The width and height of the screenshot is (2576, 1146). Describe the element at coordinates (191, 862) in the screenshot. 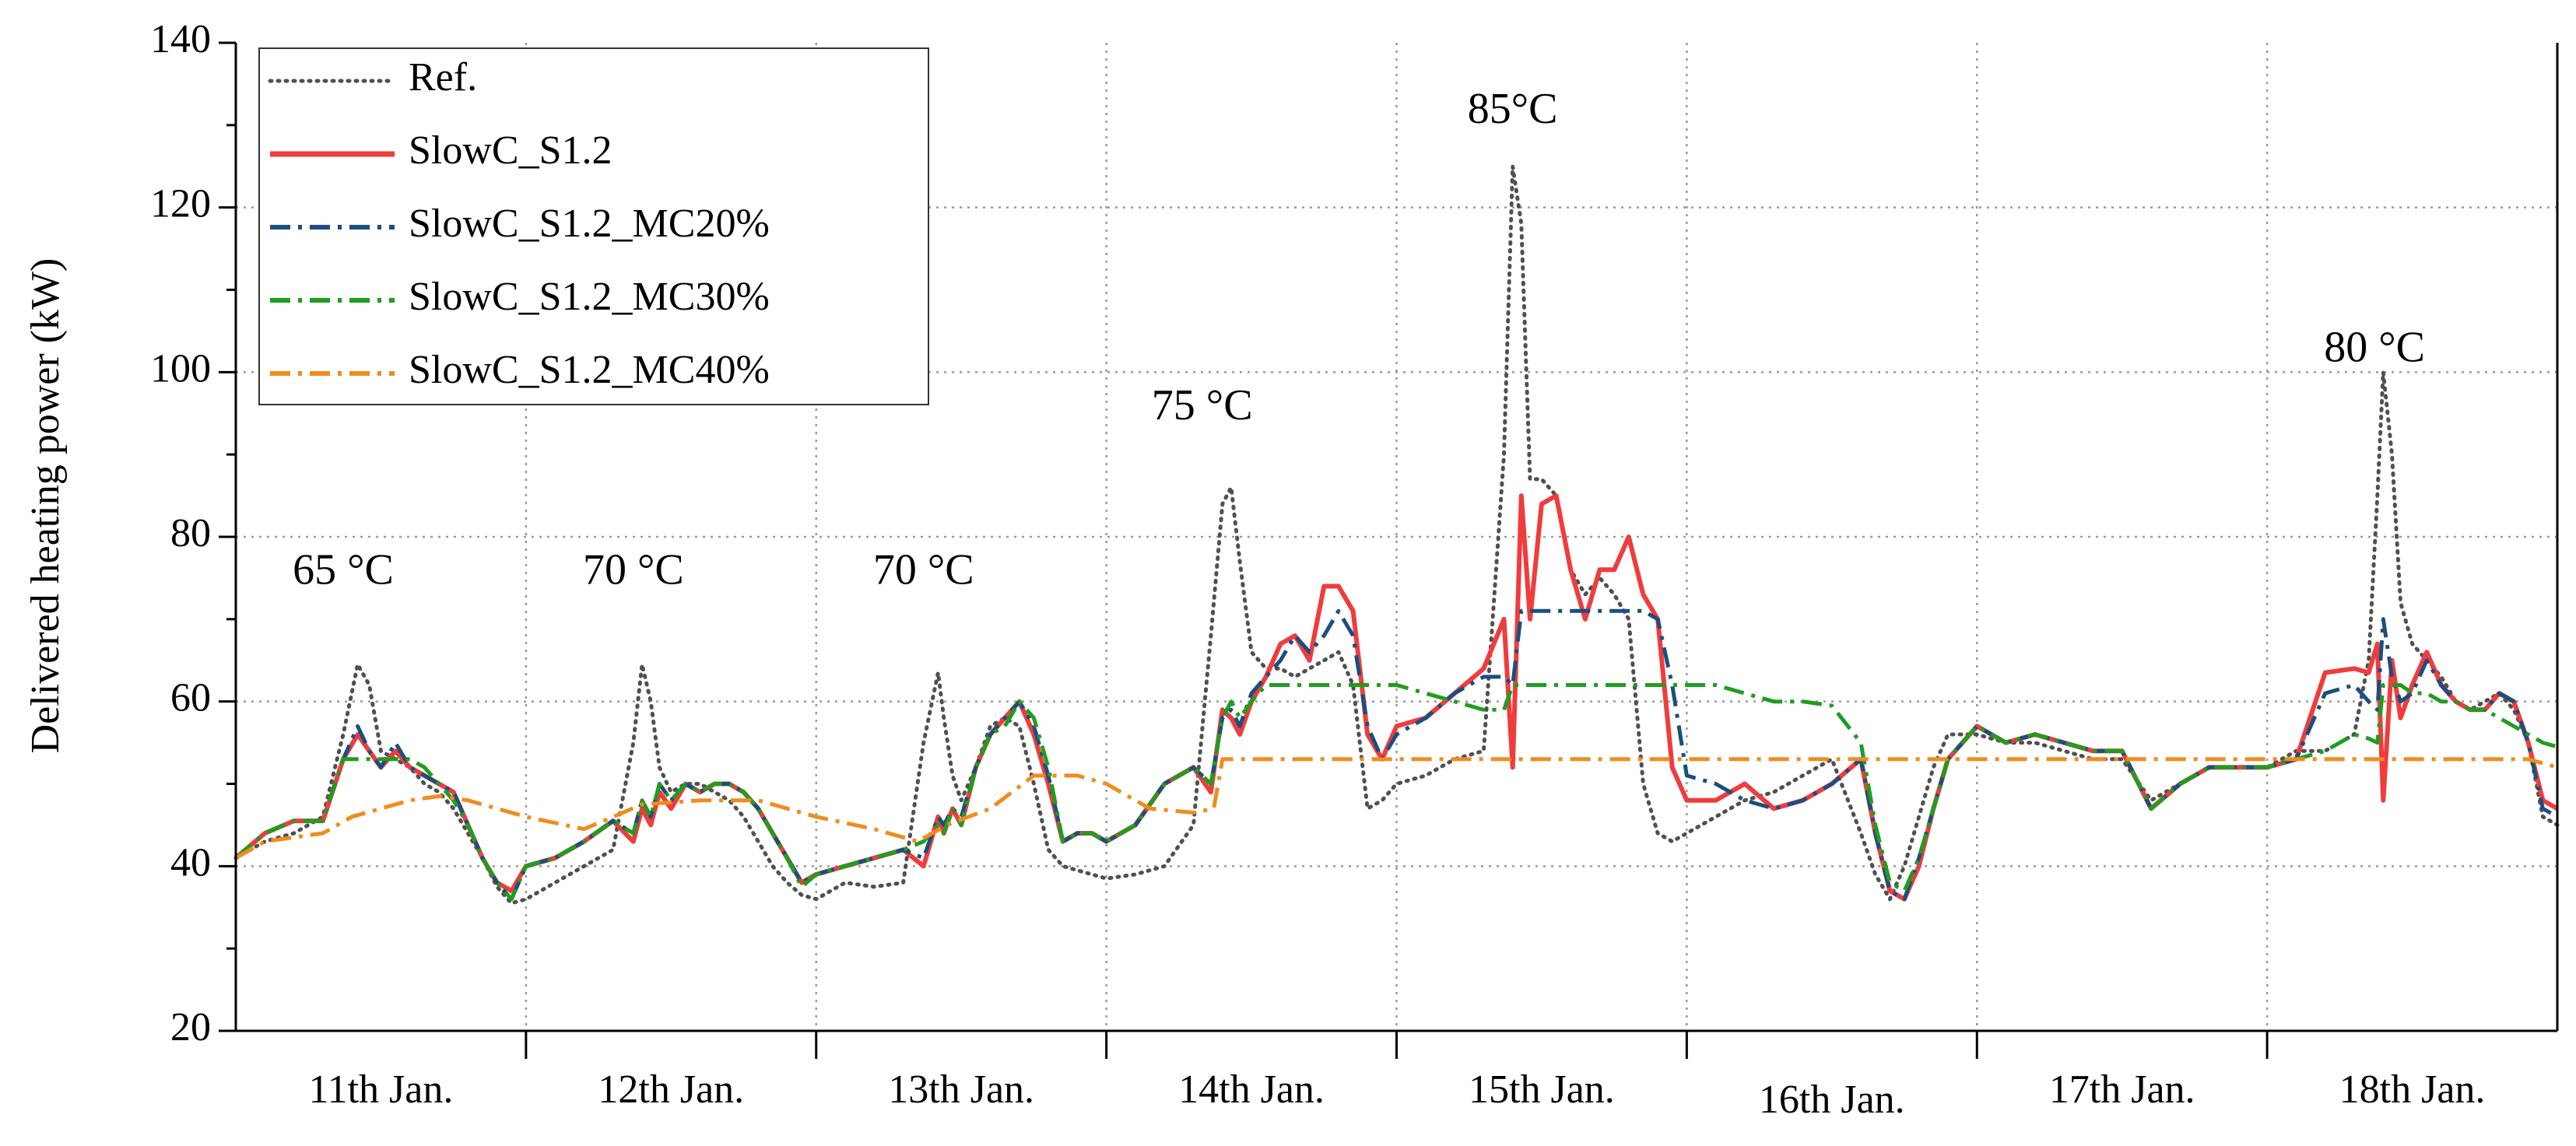

I see `y-tick-label-40: 40` at that location.